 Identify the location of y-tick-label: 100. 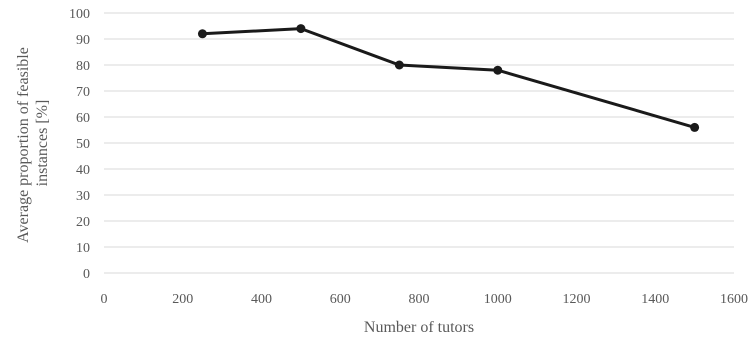
(79, 14).